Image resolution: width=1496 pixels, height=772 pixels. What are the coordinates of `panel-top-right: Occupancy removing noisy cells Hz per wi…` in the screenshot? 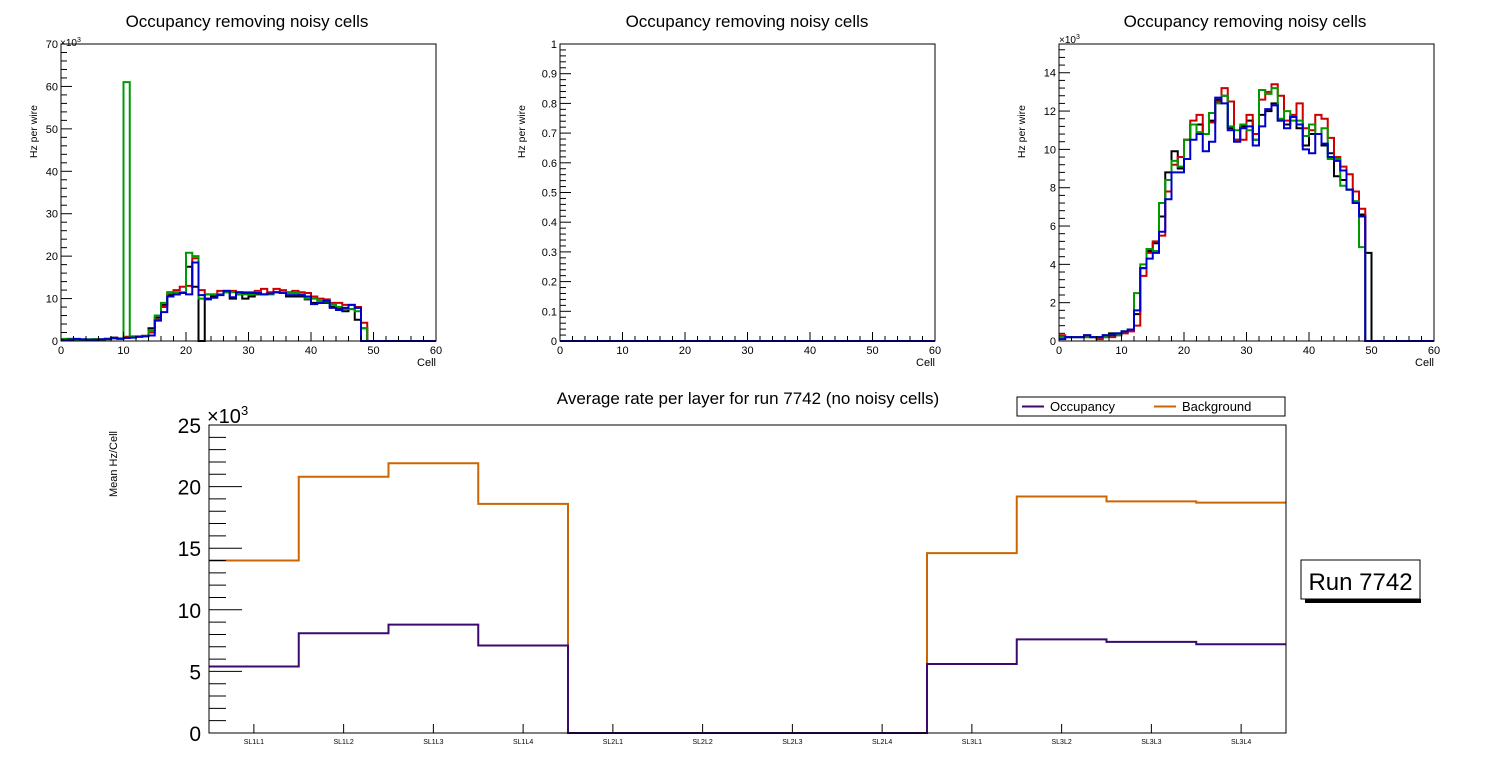 It's located at (1228, 190).